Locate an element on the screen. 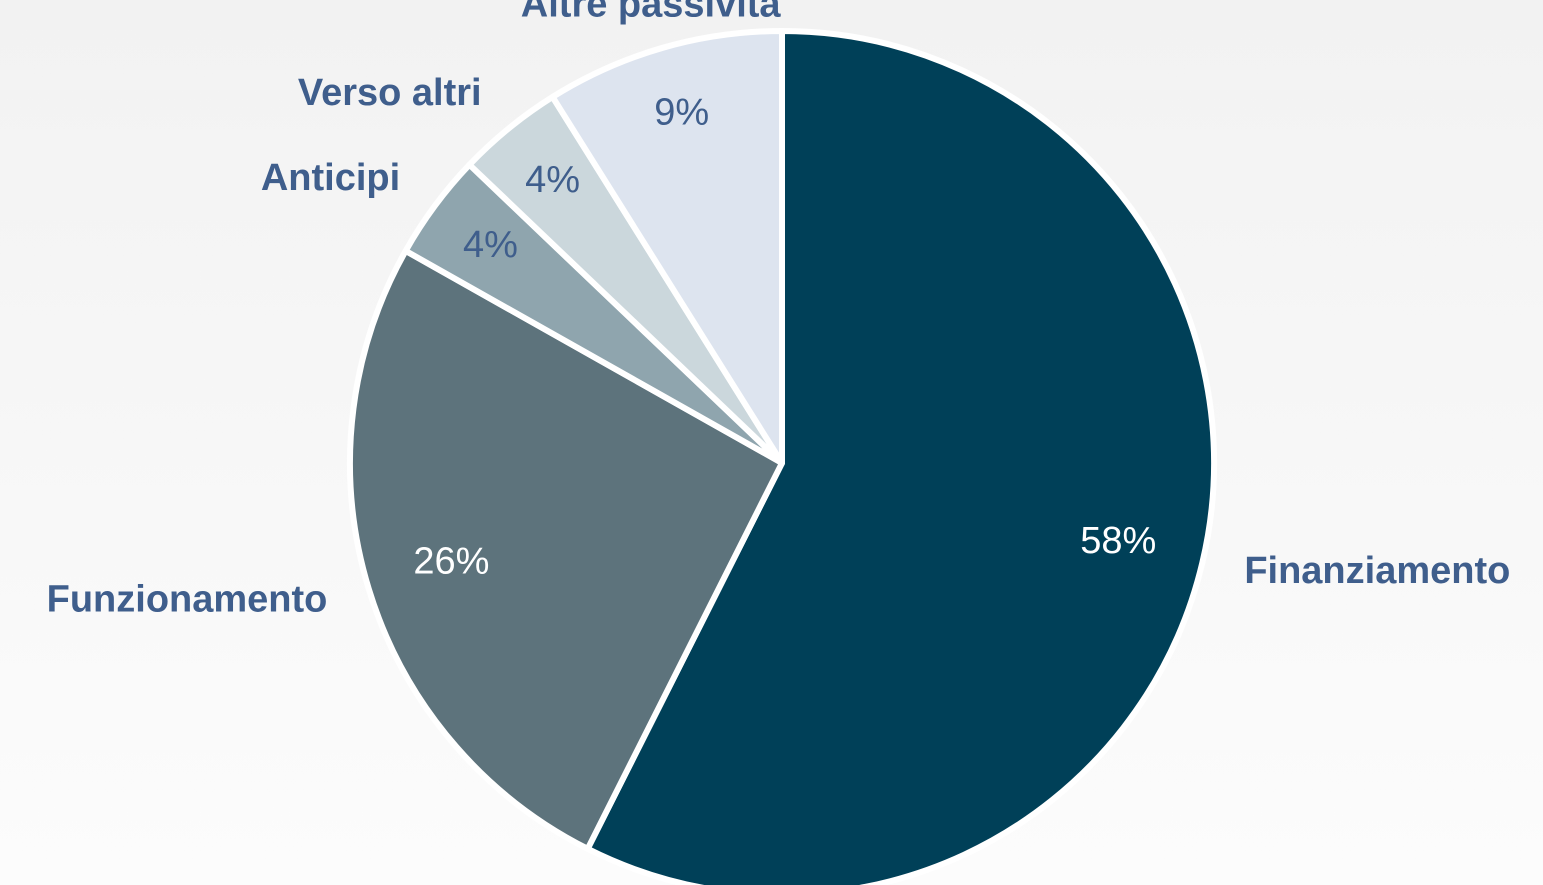  value-label: 26% is located at coordinates (451, 562).